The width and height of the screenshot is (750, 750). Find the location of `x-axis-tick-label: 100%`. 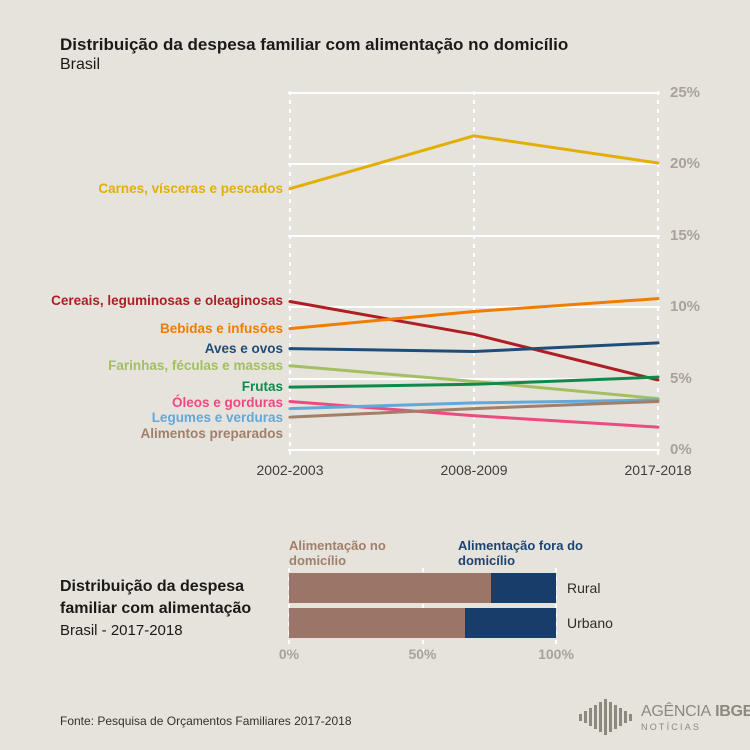

x-axis-tick-label: 100% is located at coordinates (556, 654).